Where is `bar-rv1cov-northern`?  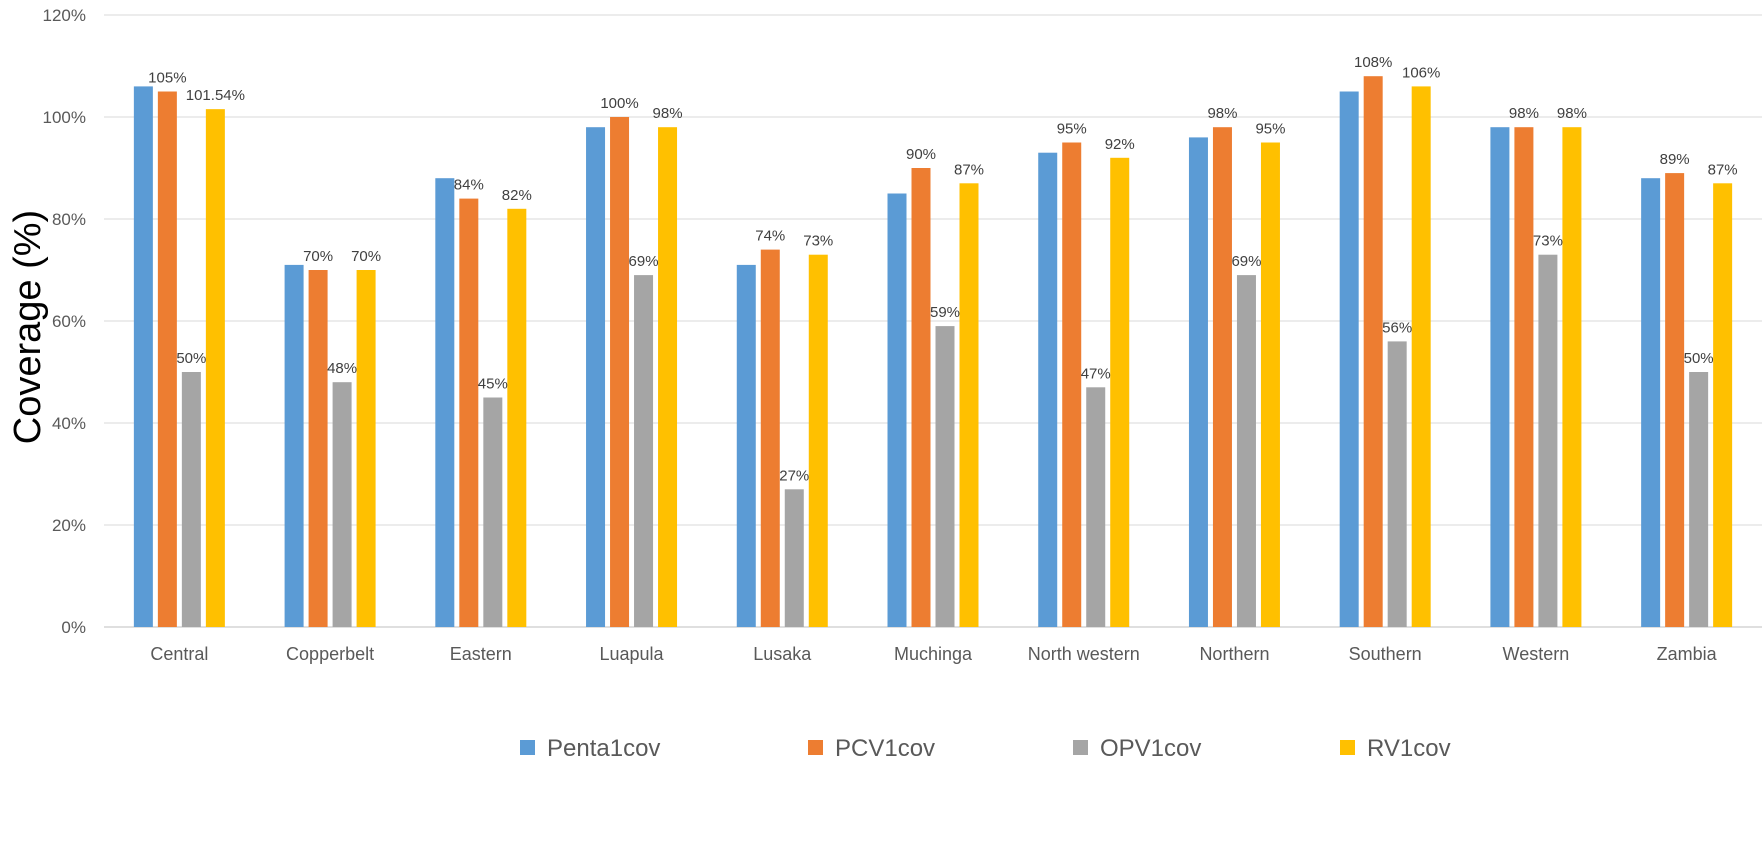
bar-rv1cov-northern is located at coordinates (1270, 384).